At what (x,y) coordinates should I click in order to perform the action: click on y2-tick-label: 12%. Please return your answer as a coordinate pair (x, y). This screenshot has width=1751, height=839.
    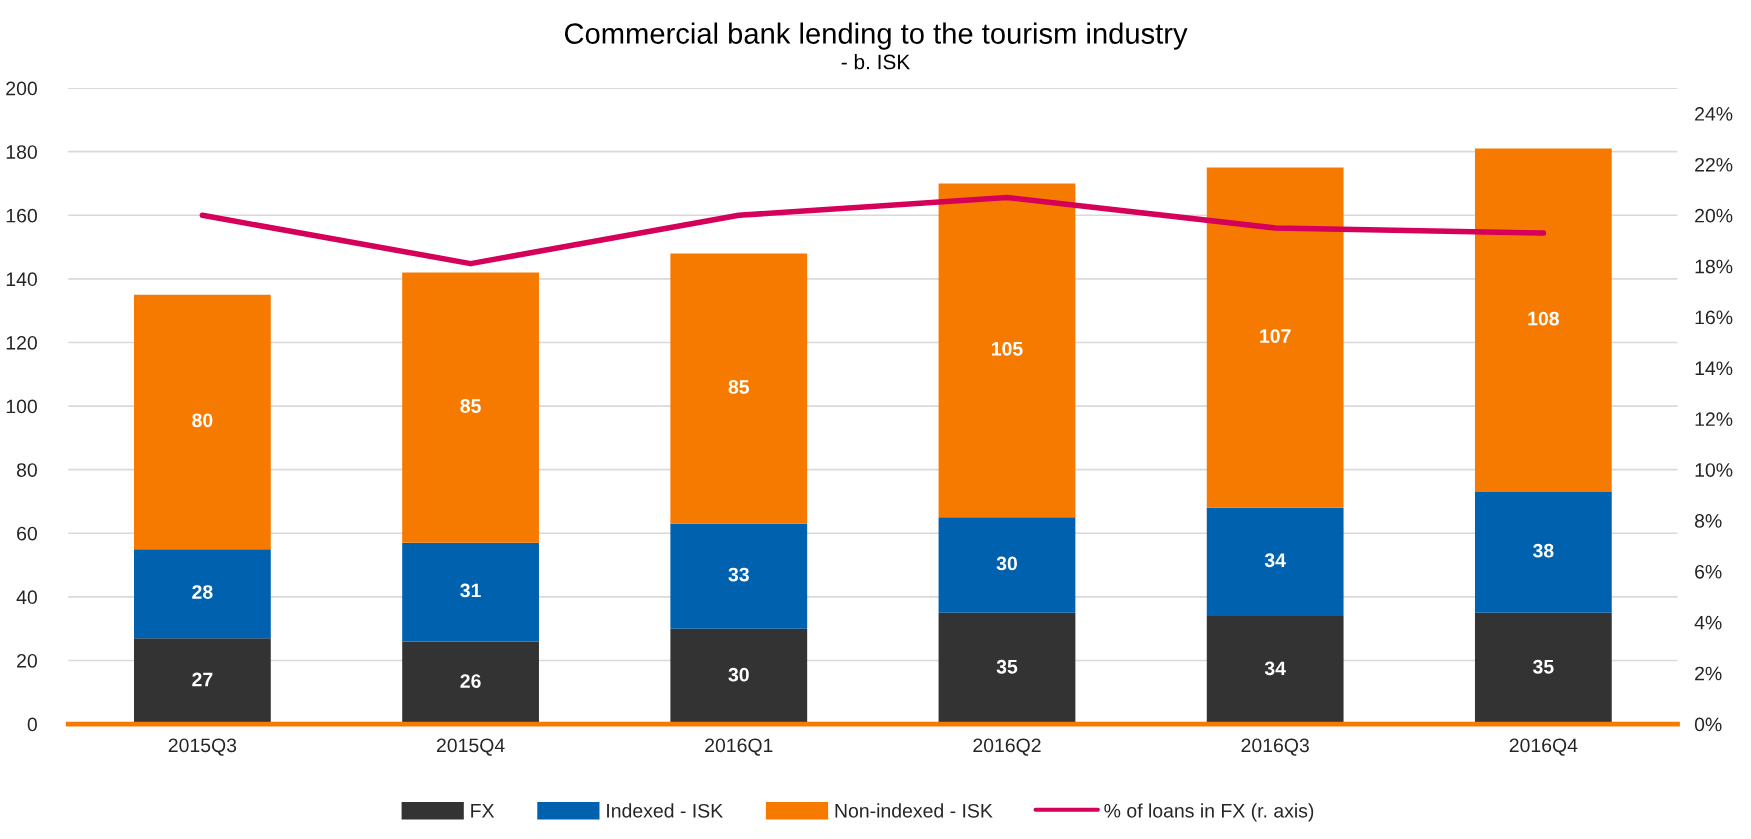
    Looking at the image, I should click on (1714, 419).